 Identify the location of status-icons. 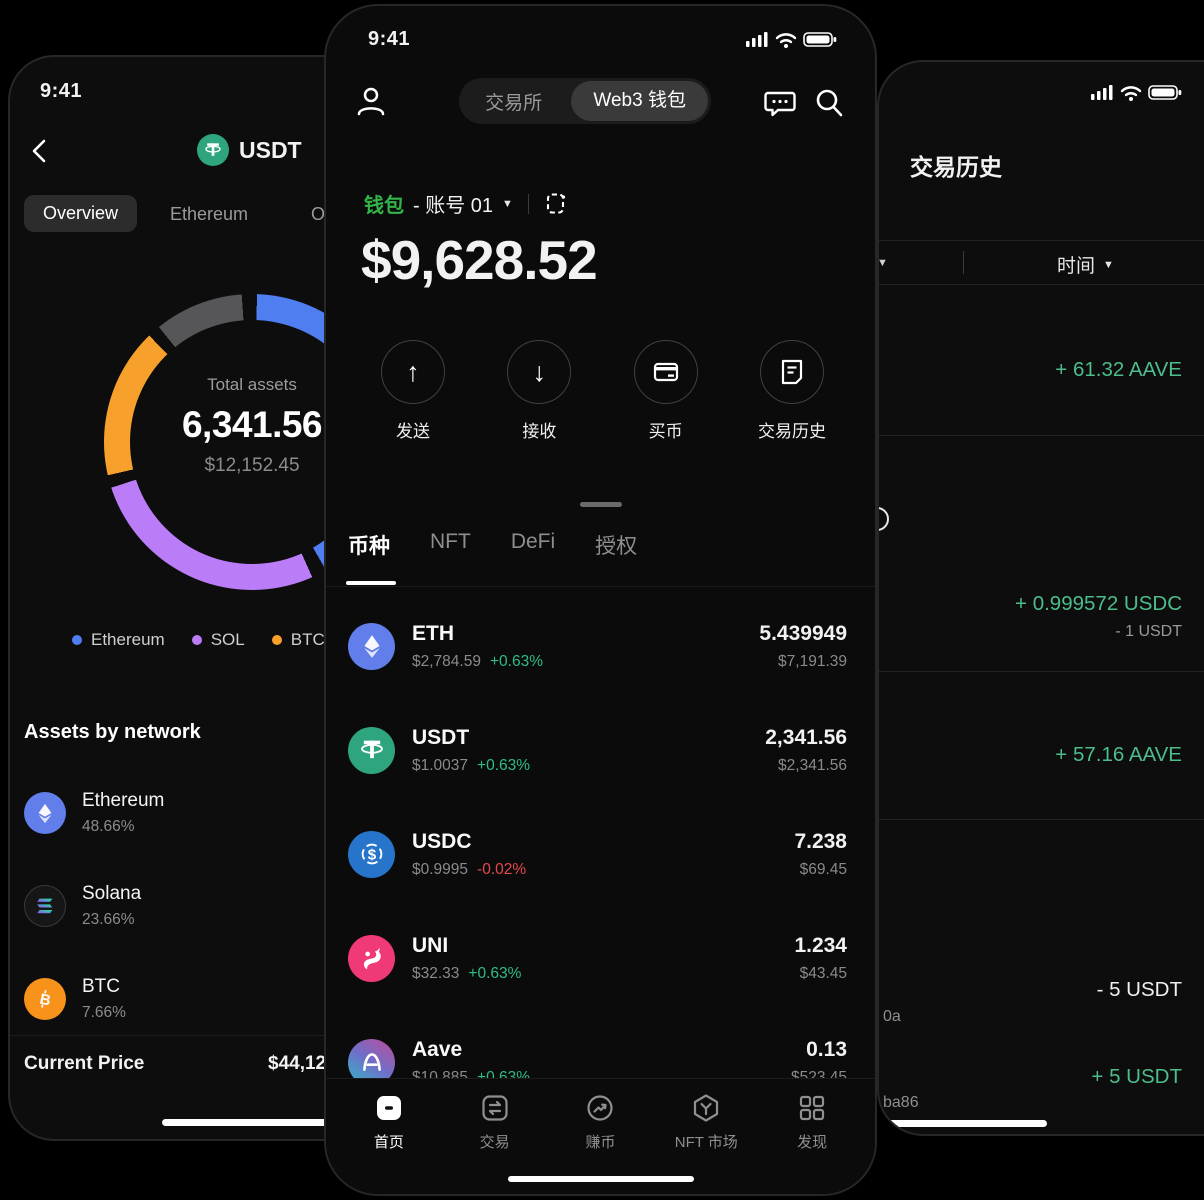
(1138, 92).